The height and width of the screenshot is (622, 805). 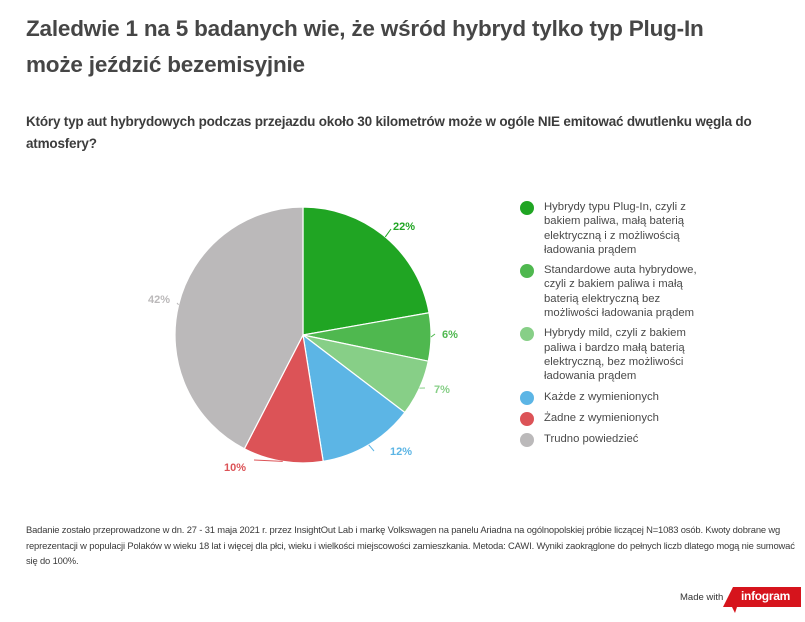 I want to click on legend-label: Trudno powiedzieć, so click(x=591, y=438).